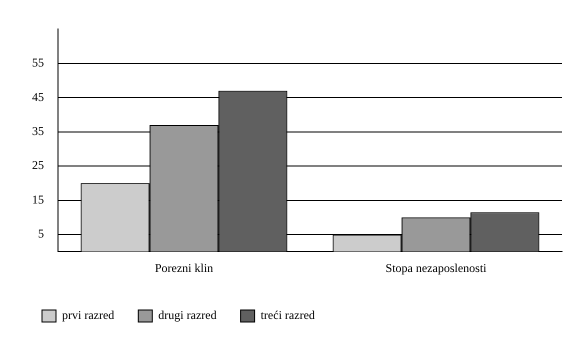  I want to click on y-tick-label: 45, so click(38, 97).